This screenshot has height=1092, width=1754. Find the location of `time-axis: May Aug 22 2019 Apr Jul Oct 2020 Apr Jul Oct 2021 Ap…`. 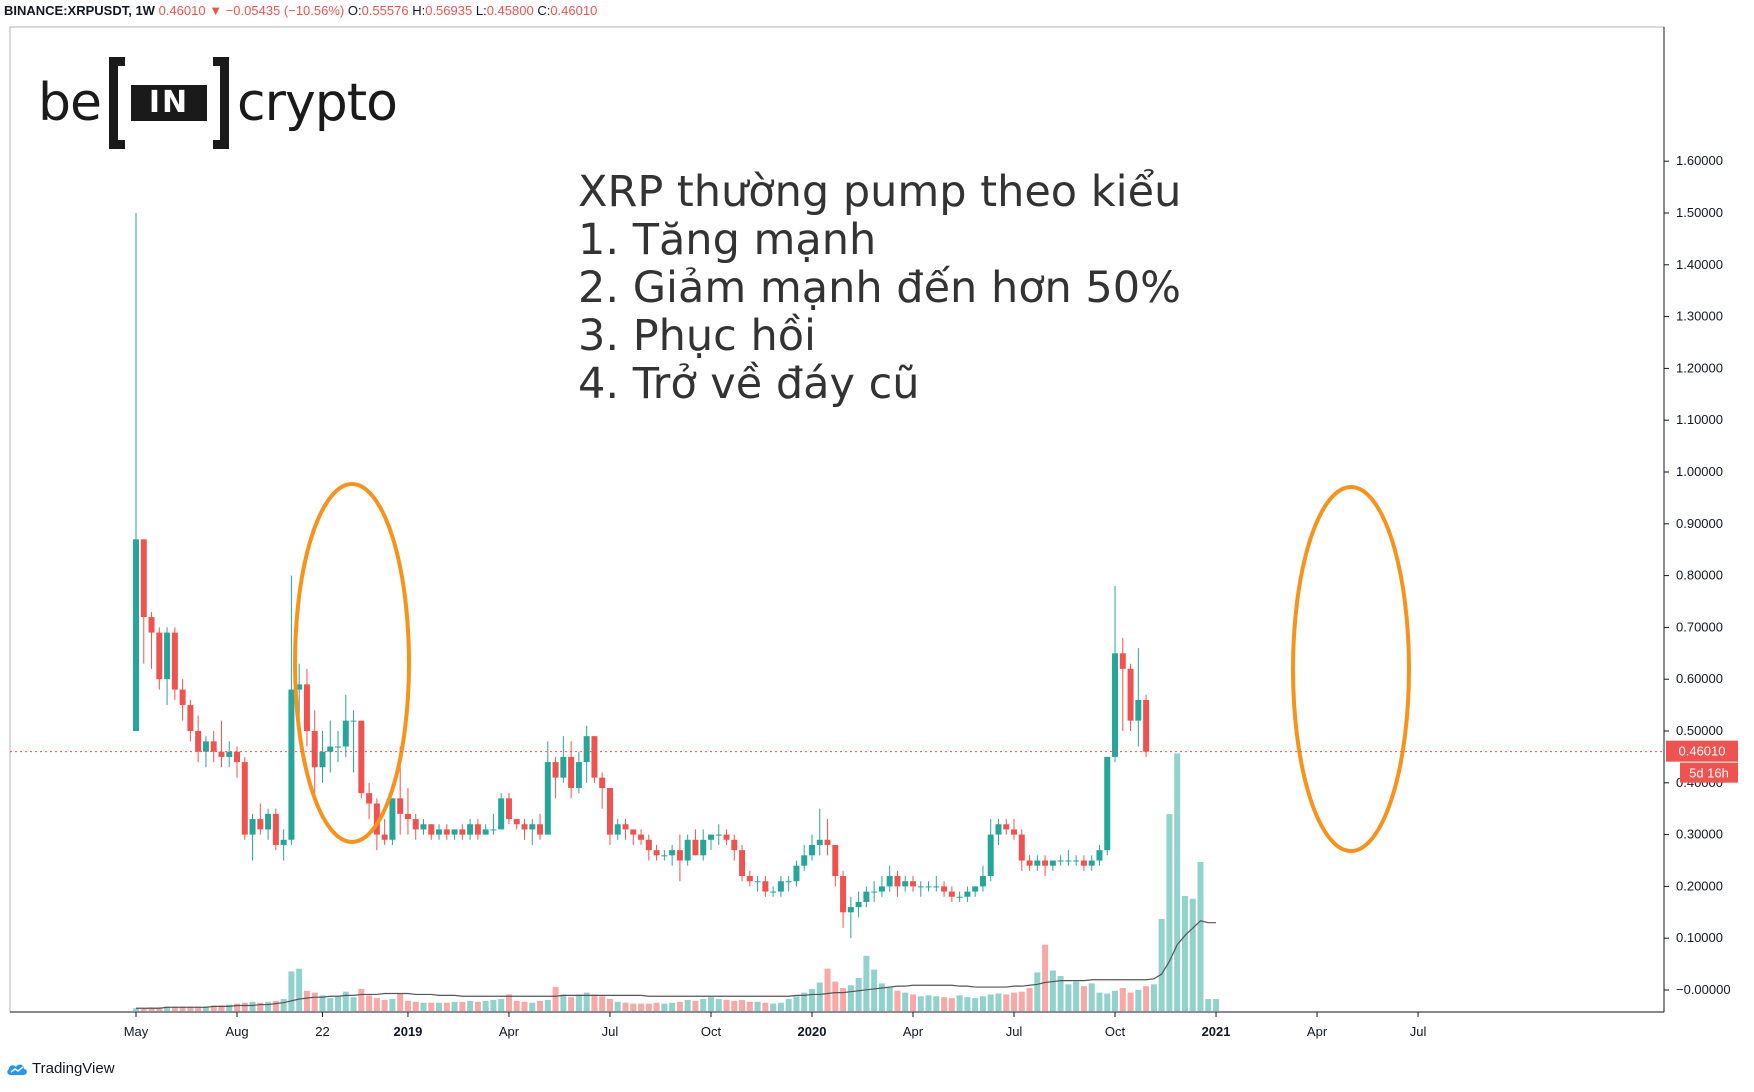

time-axis: May Aug 22 2019 Apr Jul Oct 2020 Apr Jul Oct 2021 Ap… is located at coordinates (775, 1025).